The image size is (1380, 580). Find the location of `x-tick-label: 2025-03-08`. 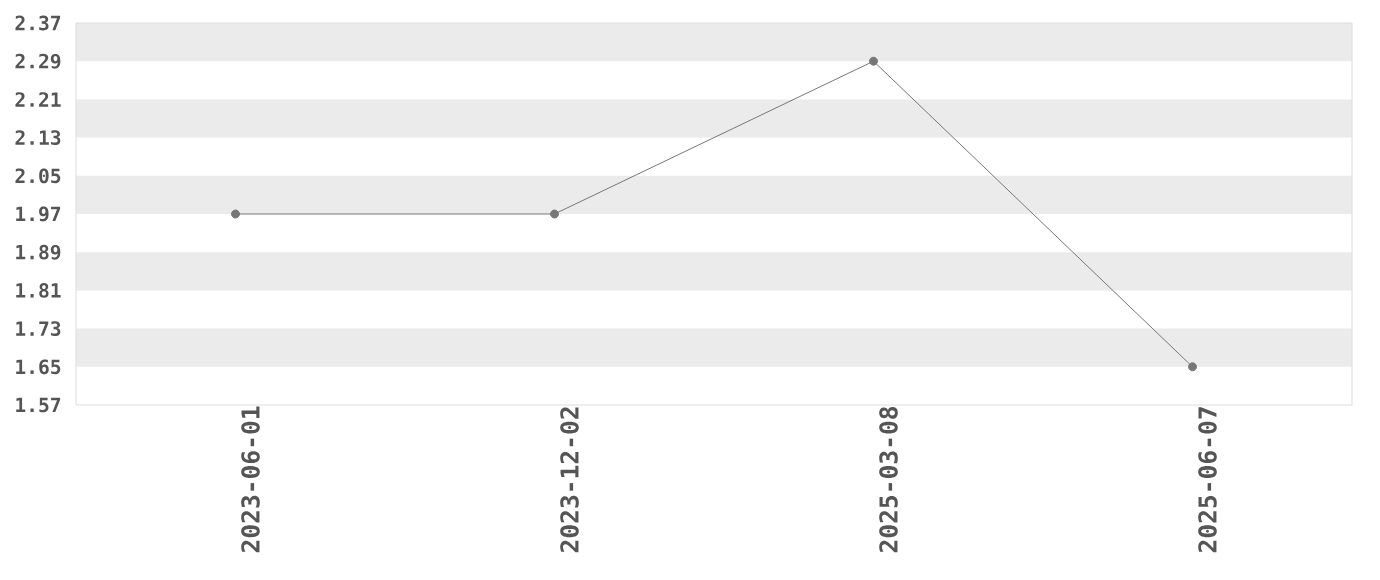

x-tick-label: 2025-03-08 is located at coordinates (888, 479).